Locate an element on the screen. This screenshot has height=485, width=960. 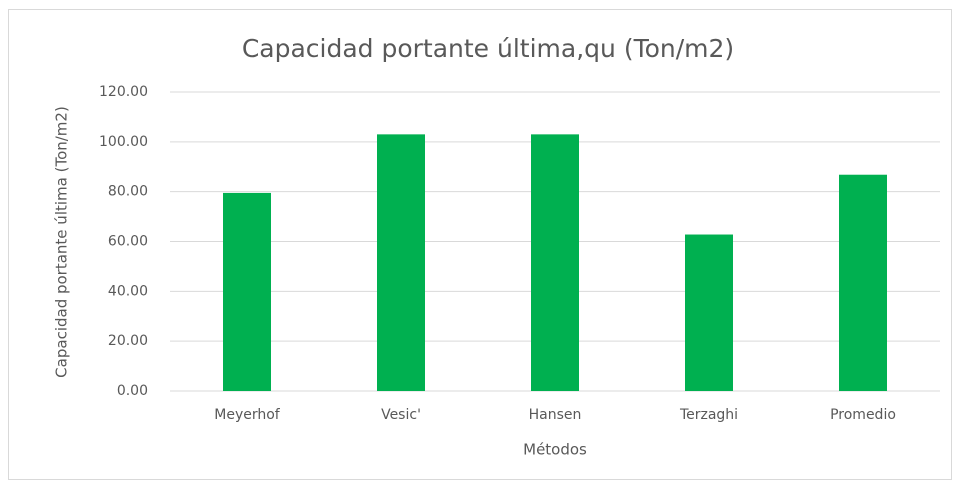
x-tick-label: Terzaghi is located at coordinates (708, 415).